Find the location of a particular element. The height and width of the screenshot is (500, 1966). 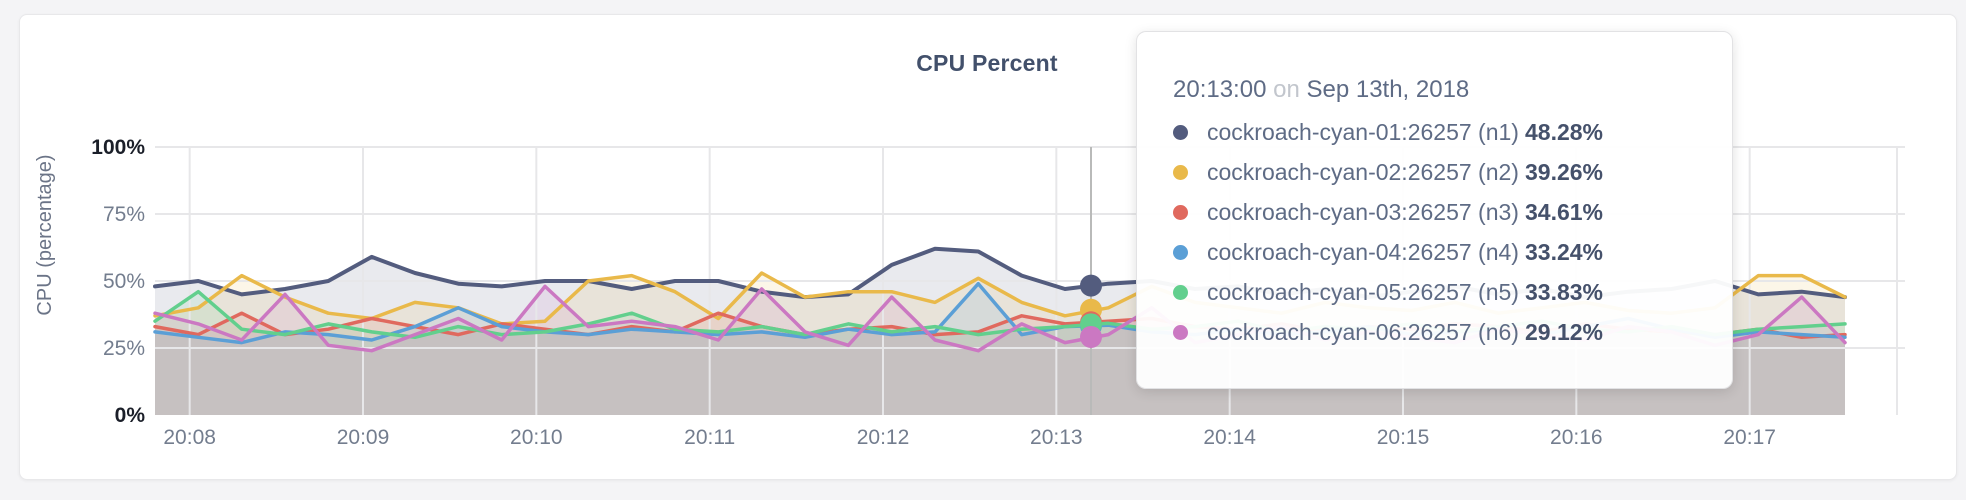

series-value: 48.28% is located at coordinates (1564, 131).